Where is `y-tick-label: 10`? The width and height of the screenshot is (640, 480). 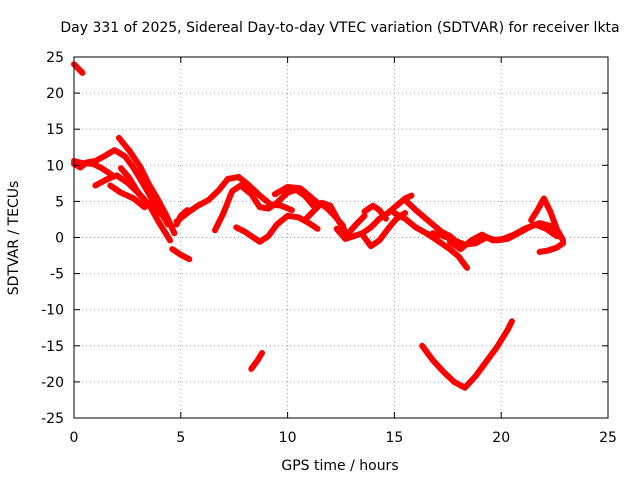 y-tick-label: 10 is located at coordinates (55, 166).